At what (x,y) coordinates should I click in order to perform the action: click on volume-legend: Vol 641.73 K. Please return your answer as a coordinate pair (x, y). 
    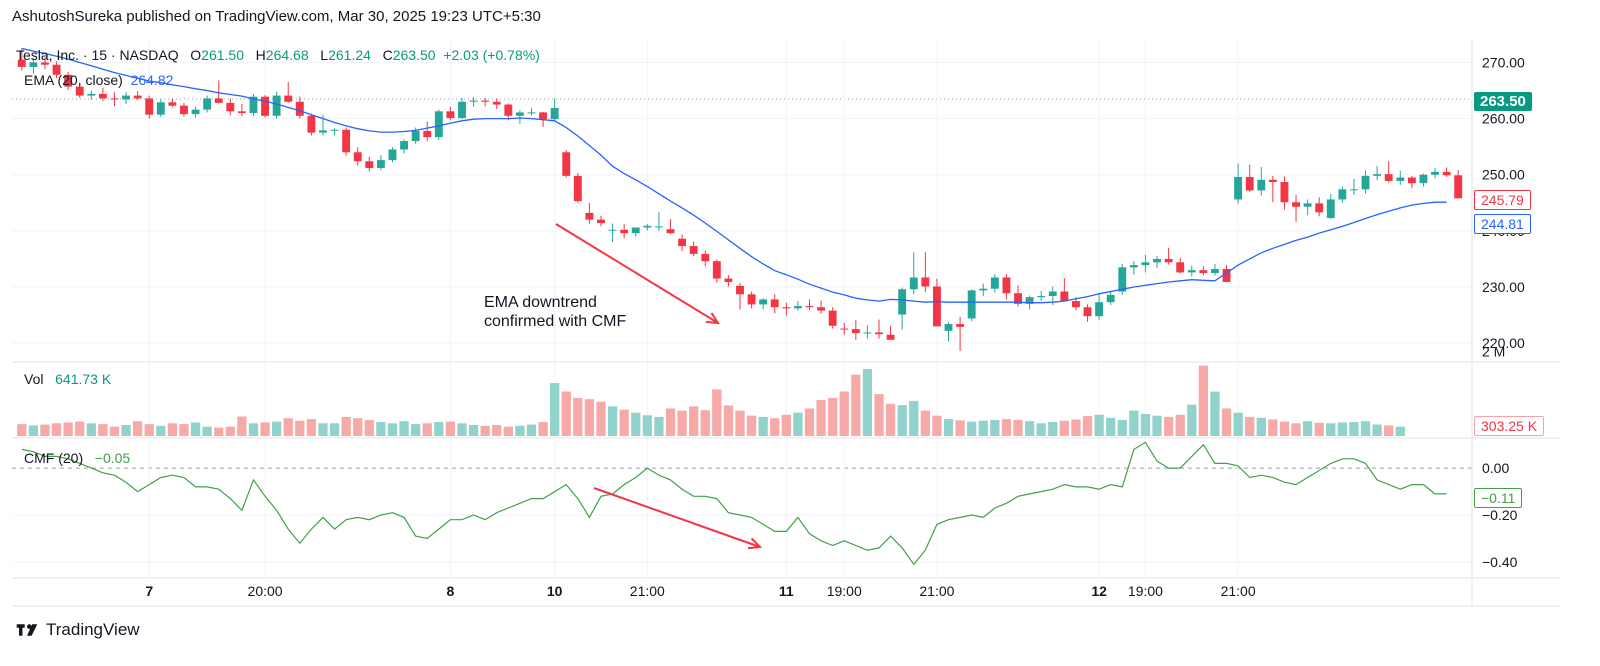
    Looking at the image, I should click on (67, 379).